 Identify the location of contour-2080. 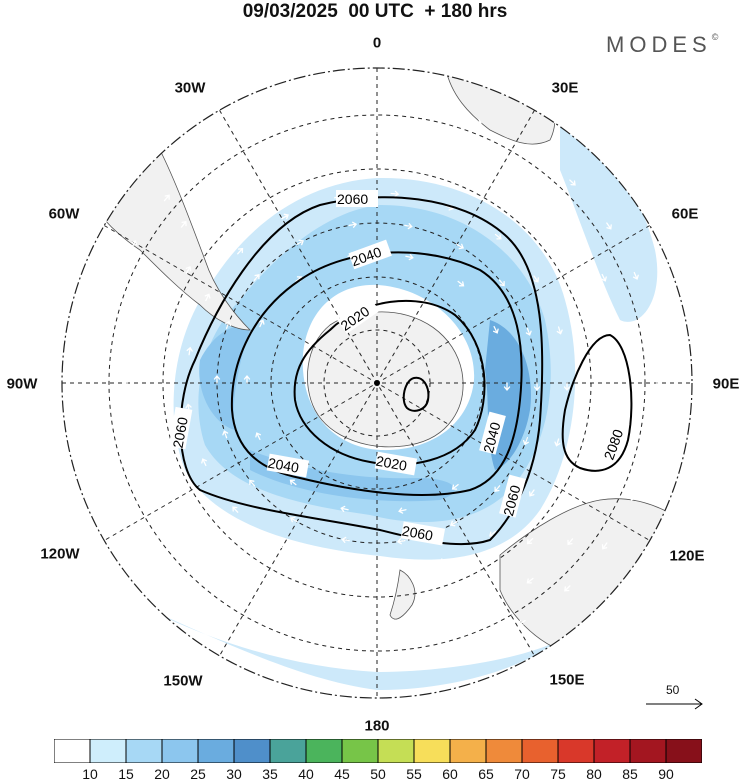
(597, 402).